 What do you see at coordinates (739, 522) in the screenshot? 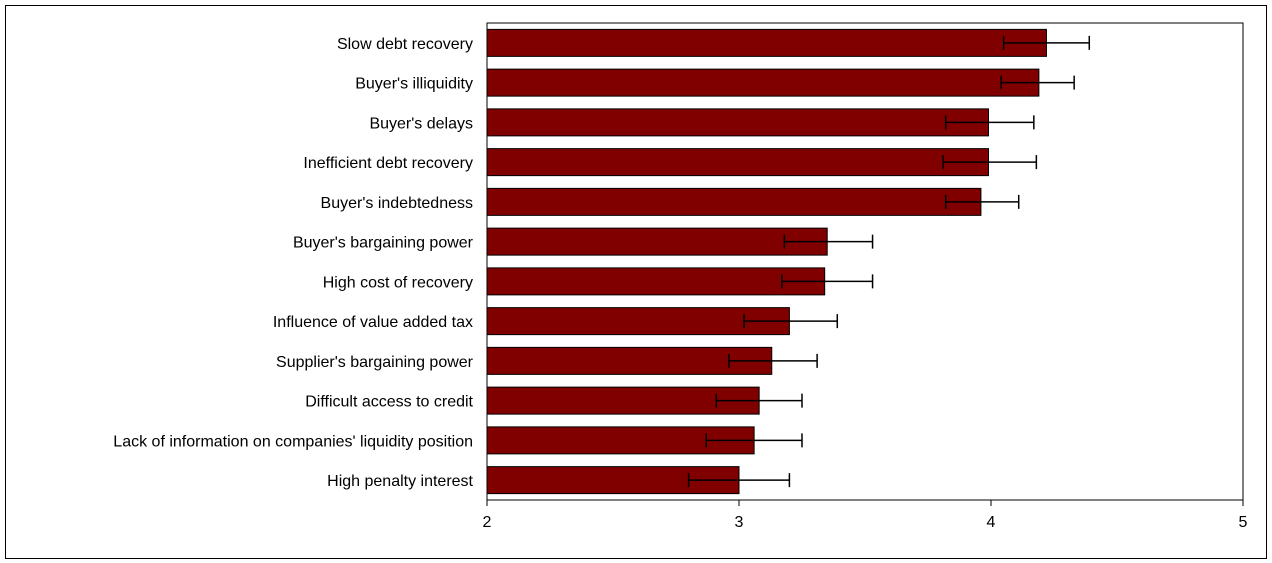
I see `x-tick-label: 3` at bounding box center [739, 522].